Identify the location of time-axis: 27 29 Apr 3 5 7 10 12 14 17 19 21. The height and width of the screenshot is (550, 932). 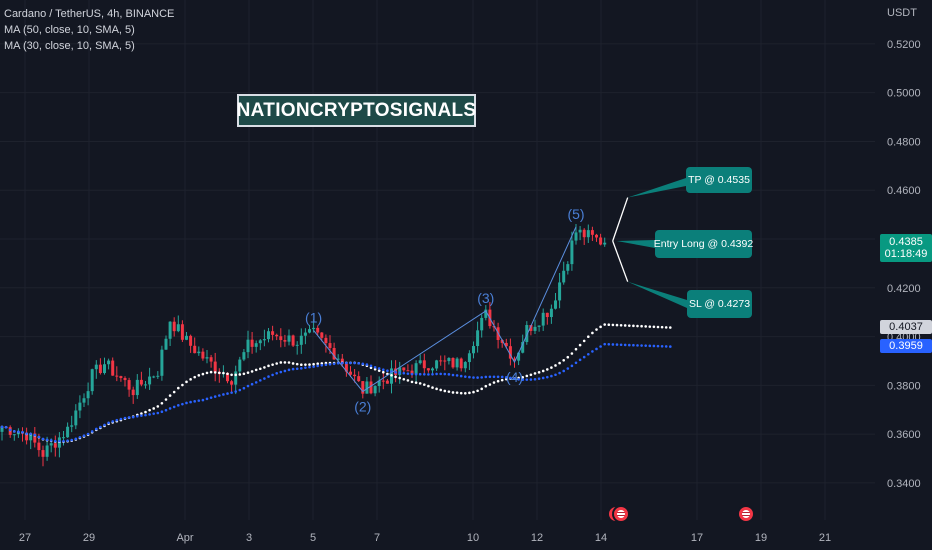
(425, 538).